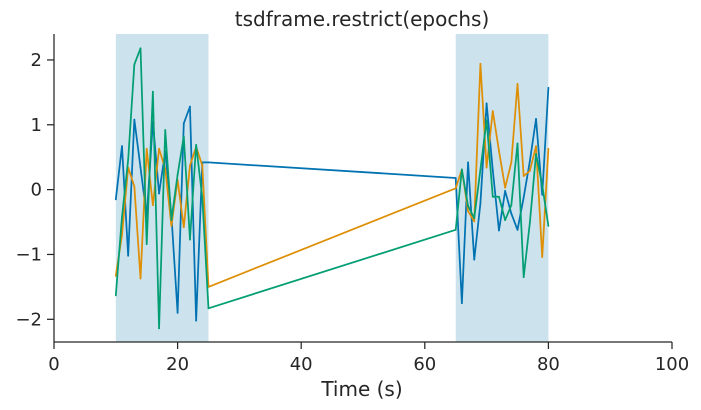 The height and width of the screenshot is (410, 701). I want to click on x-tick-label: 40, so click(301, 364).